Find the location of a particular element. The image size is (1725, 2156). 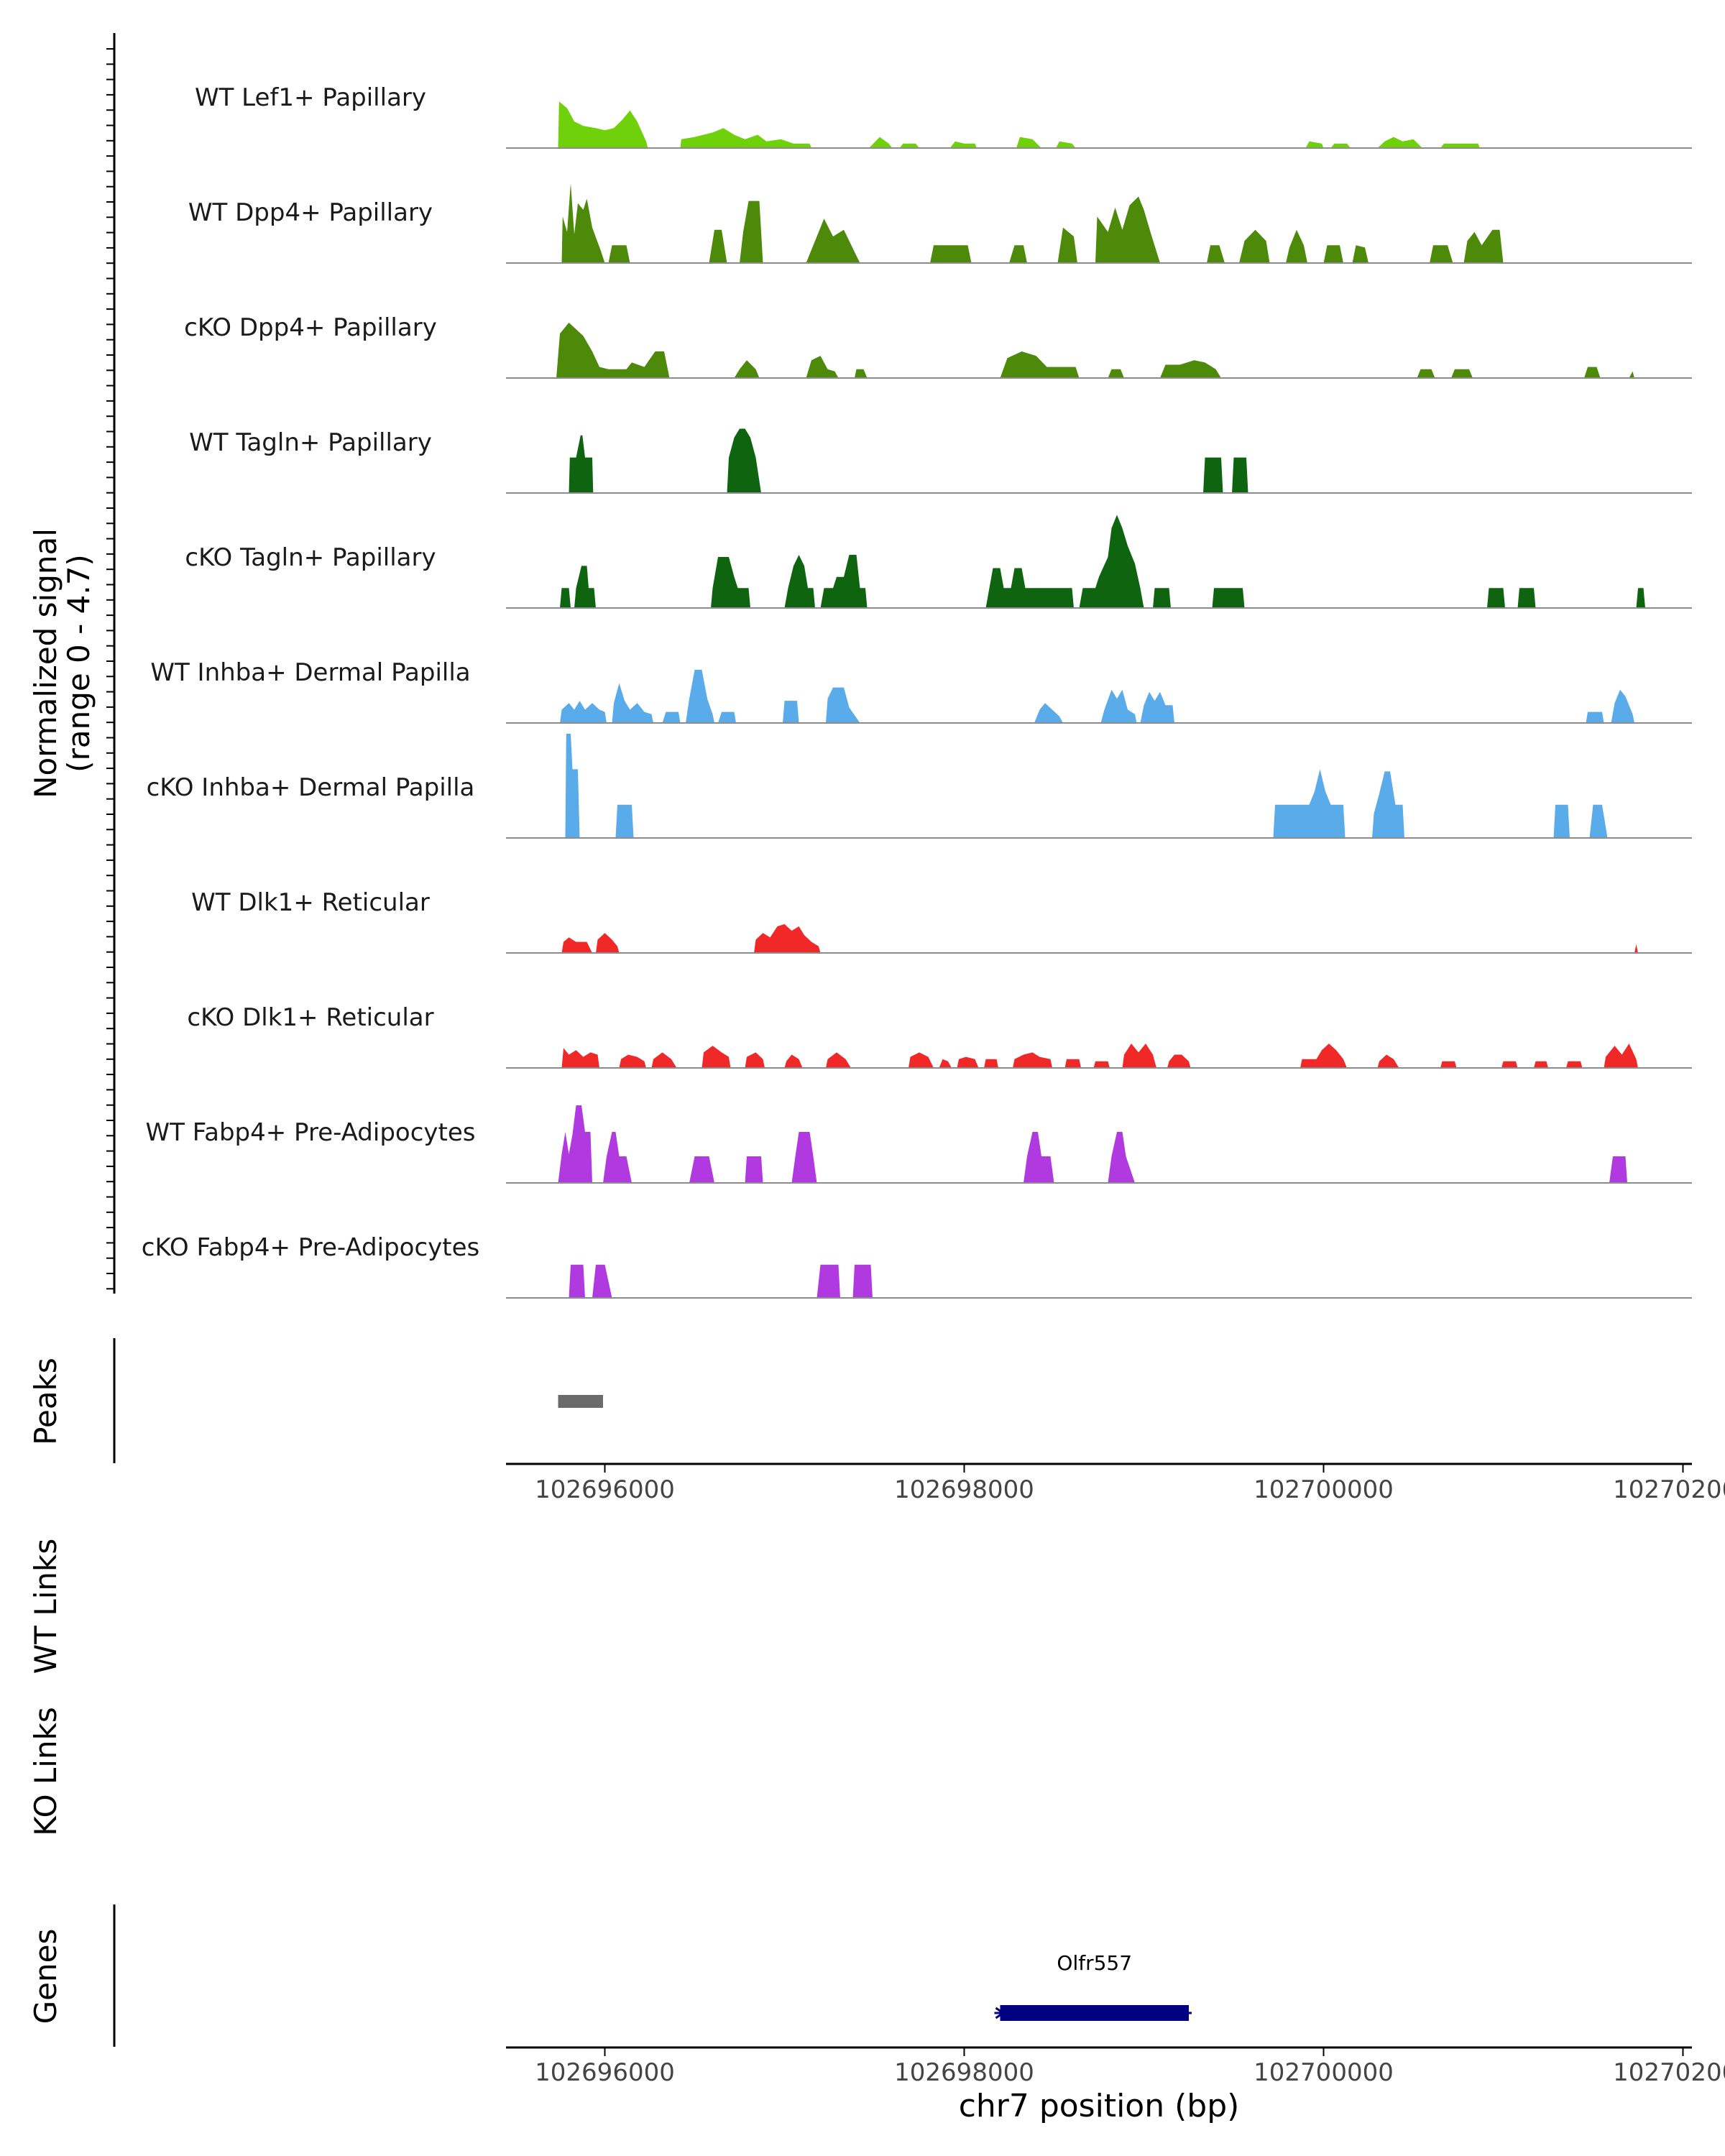

peaks-regions is located at coordinates (580, 1402).